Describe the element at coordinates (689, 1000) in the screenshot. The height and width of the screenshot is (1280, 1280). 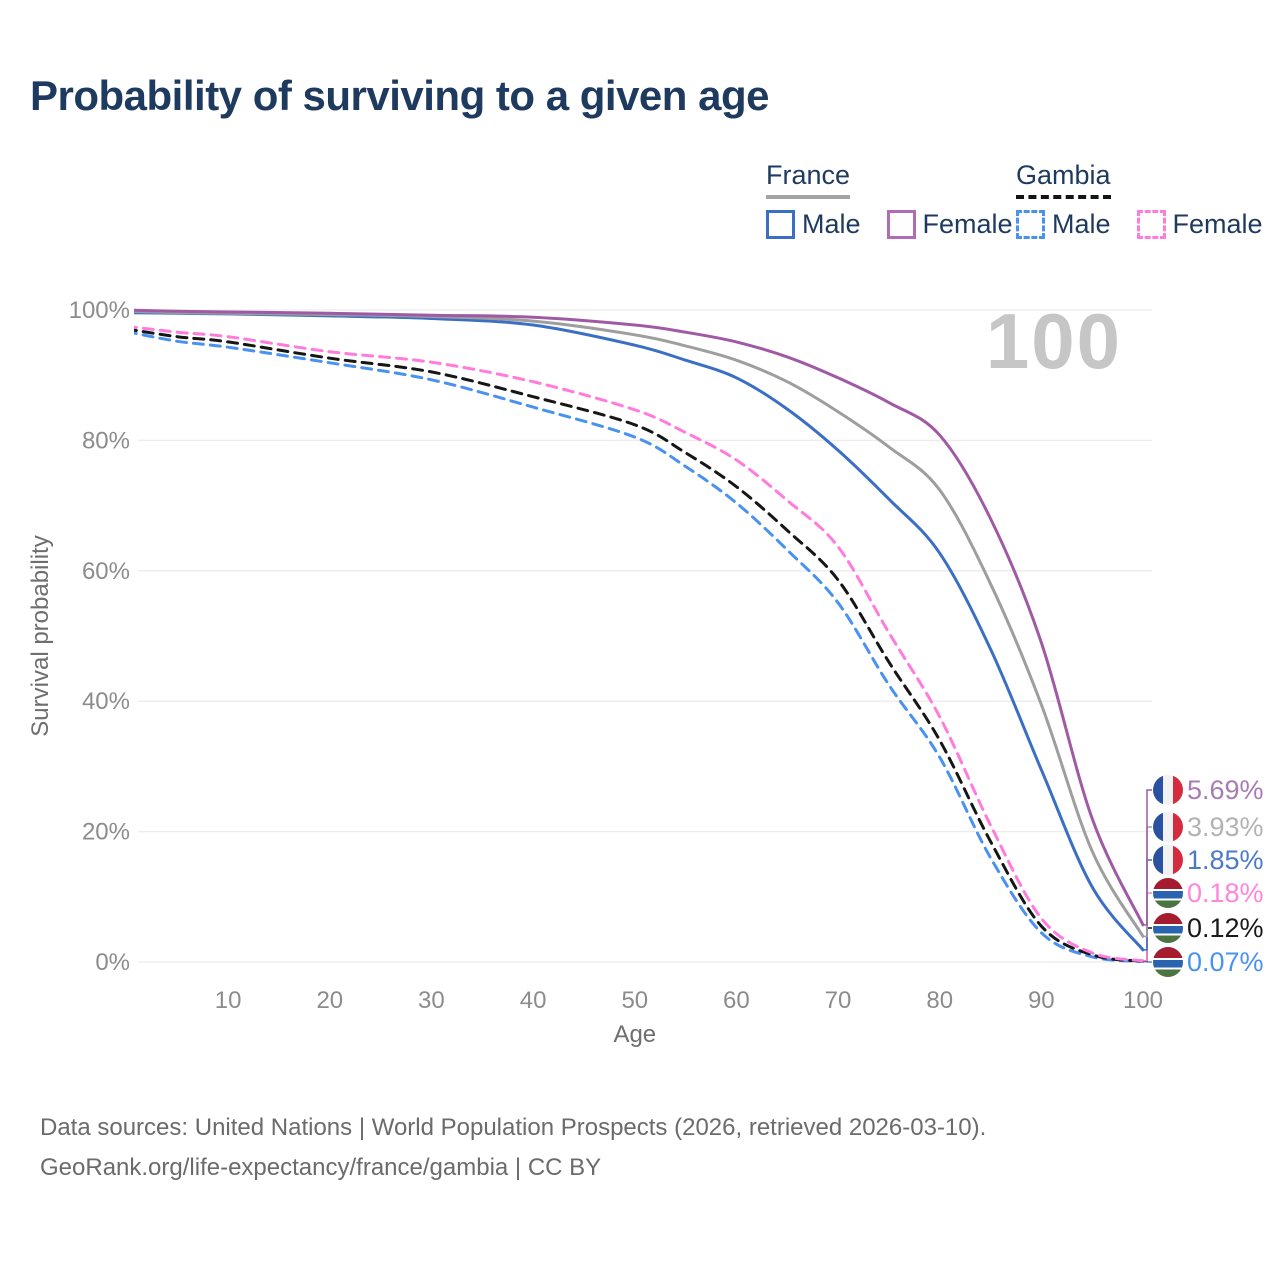
I see `x-axis-labels: 10 20 30 40 50 60 70 80 90 100` at that location.